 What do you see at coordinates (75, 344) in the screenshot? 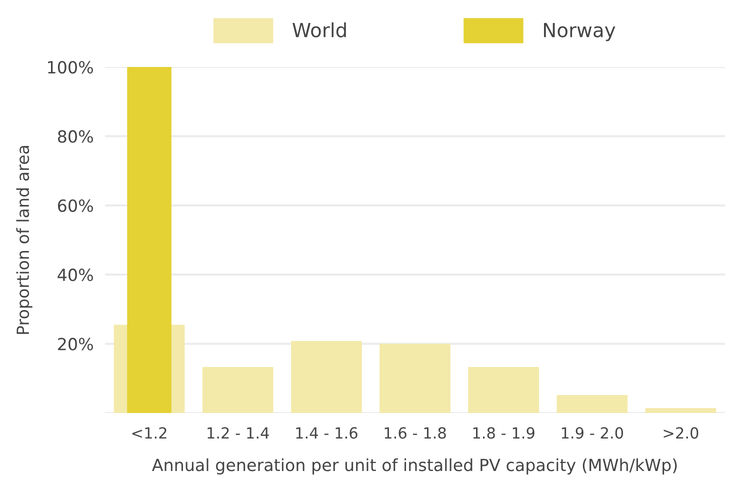
I see `y-tick-label: 20%` at bounding box center [75, 344].